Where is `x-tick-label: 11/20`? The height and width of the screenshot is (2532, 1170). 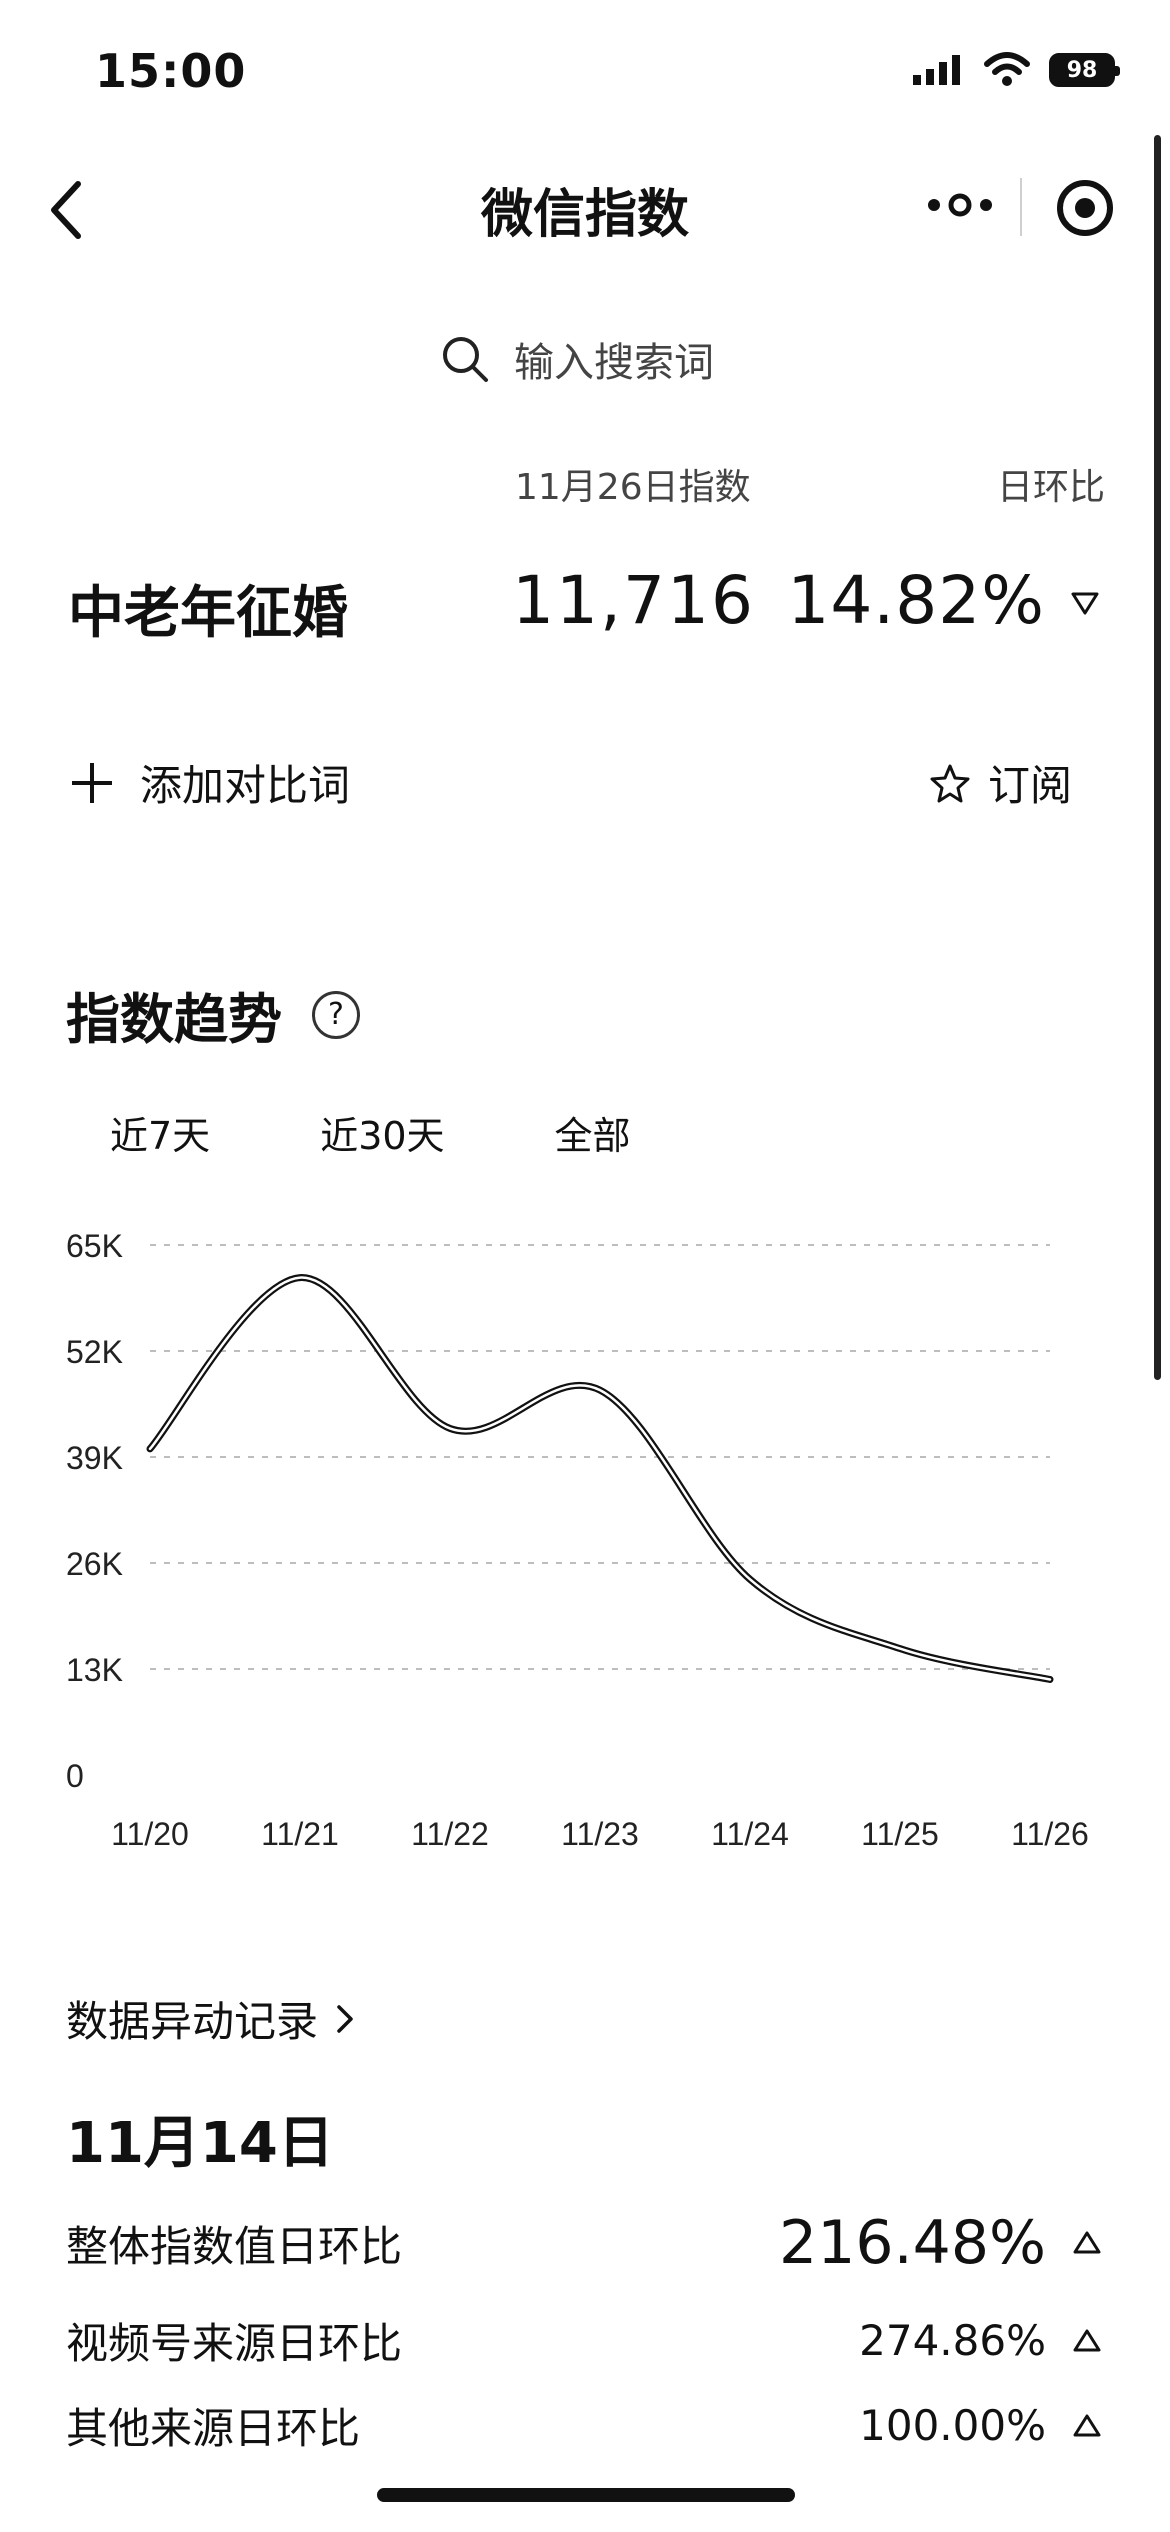
x-tick-label: 11/20 is located at coordinates (150, 1834).